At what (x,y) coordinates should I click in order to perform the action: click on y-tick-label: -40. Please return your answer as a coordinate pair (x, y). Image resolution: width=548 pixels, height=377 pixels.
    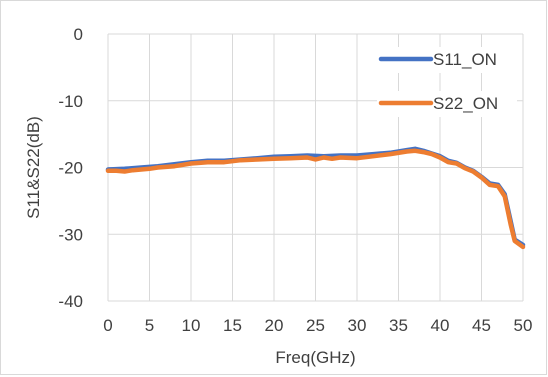
    Looking at the image, I should click on (70, 301).